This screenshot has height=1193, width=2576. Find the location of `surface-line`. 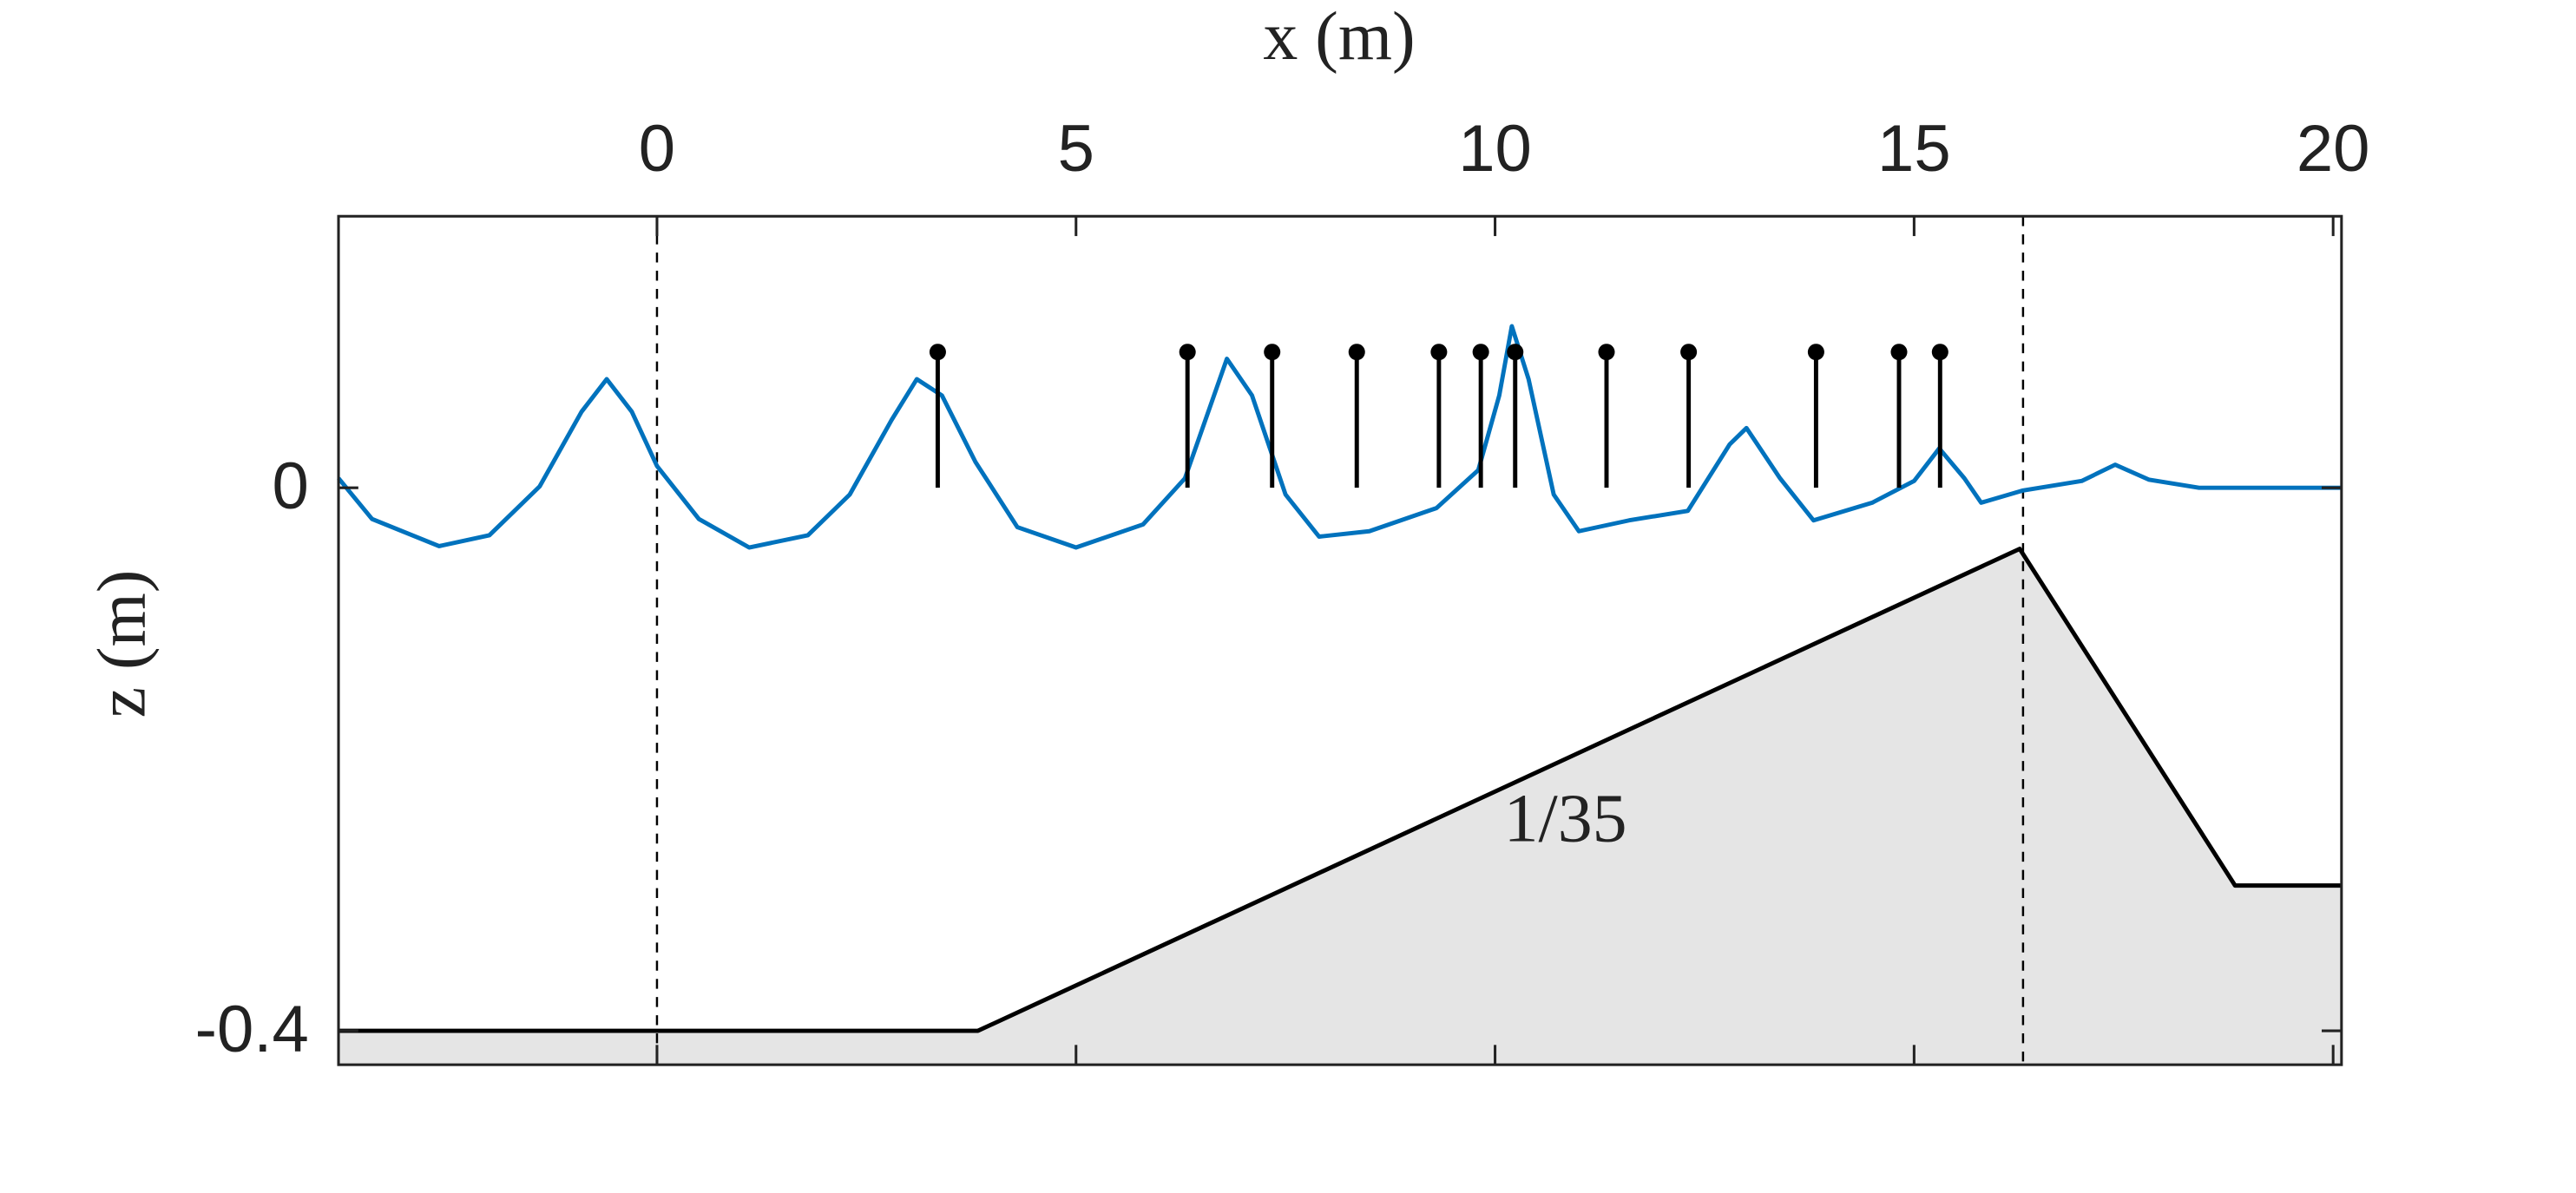

surface-line is located at coordinates (1340, 437).